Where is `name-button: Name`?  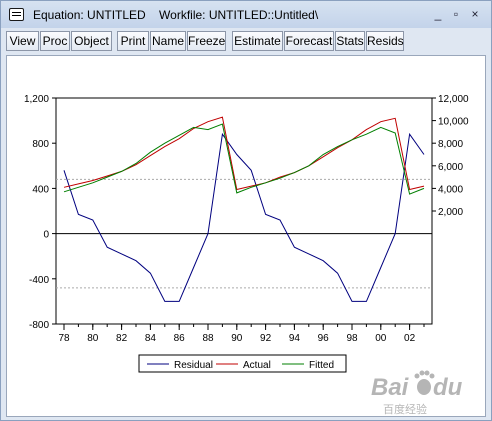
name-button: Name is located at coordinates (168, 41).